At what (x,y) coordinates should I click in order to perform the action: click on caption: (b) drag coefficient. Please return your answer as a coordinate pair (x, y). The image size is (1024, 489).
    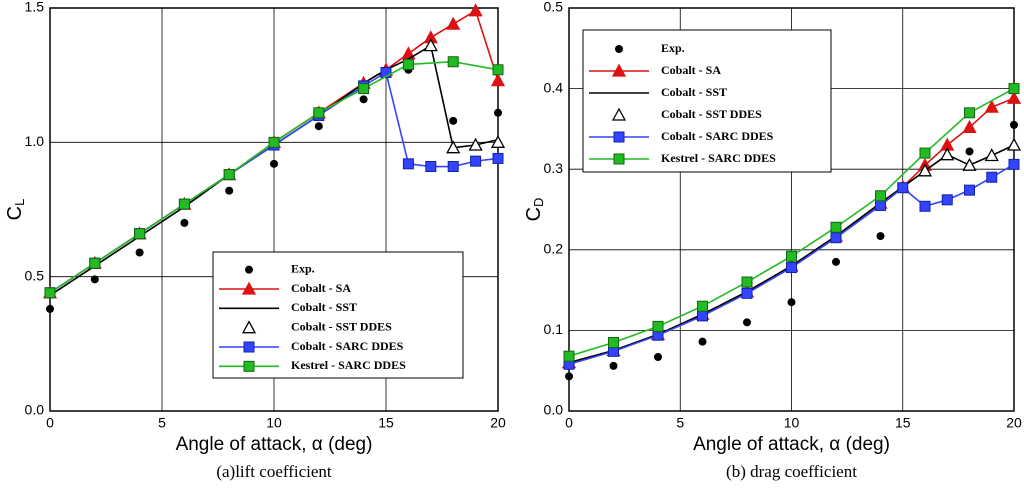
    Looking at the image, I should click on (791, 471).